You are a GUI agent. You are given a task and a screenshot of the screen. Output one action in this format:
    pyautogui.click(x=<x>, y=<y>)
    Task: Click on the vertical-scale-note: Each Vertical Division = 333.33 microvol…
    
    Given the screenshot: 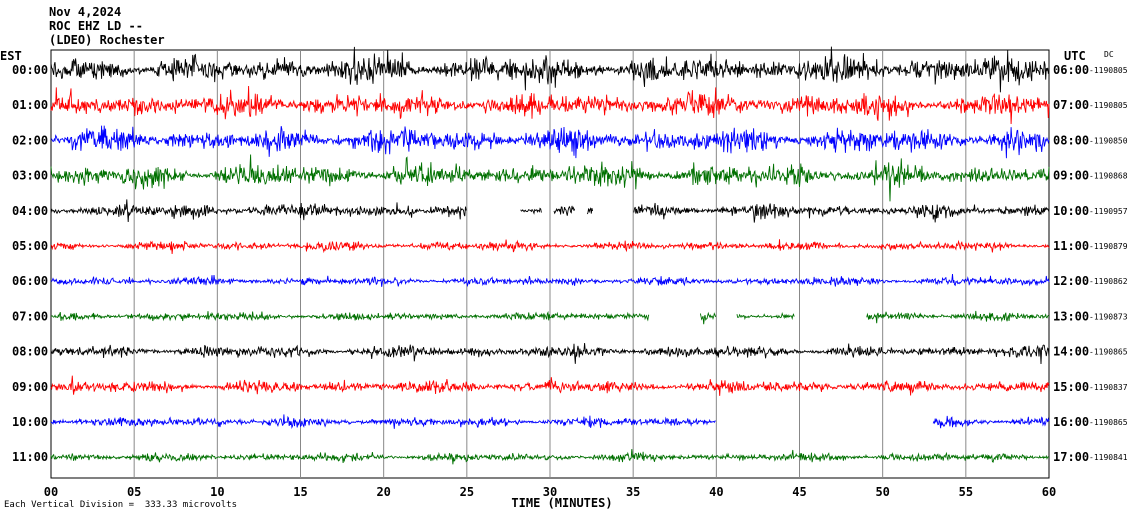 What is the action you would take?
    pyautogui.click(x=120, y=505)
    